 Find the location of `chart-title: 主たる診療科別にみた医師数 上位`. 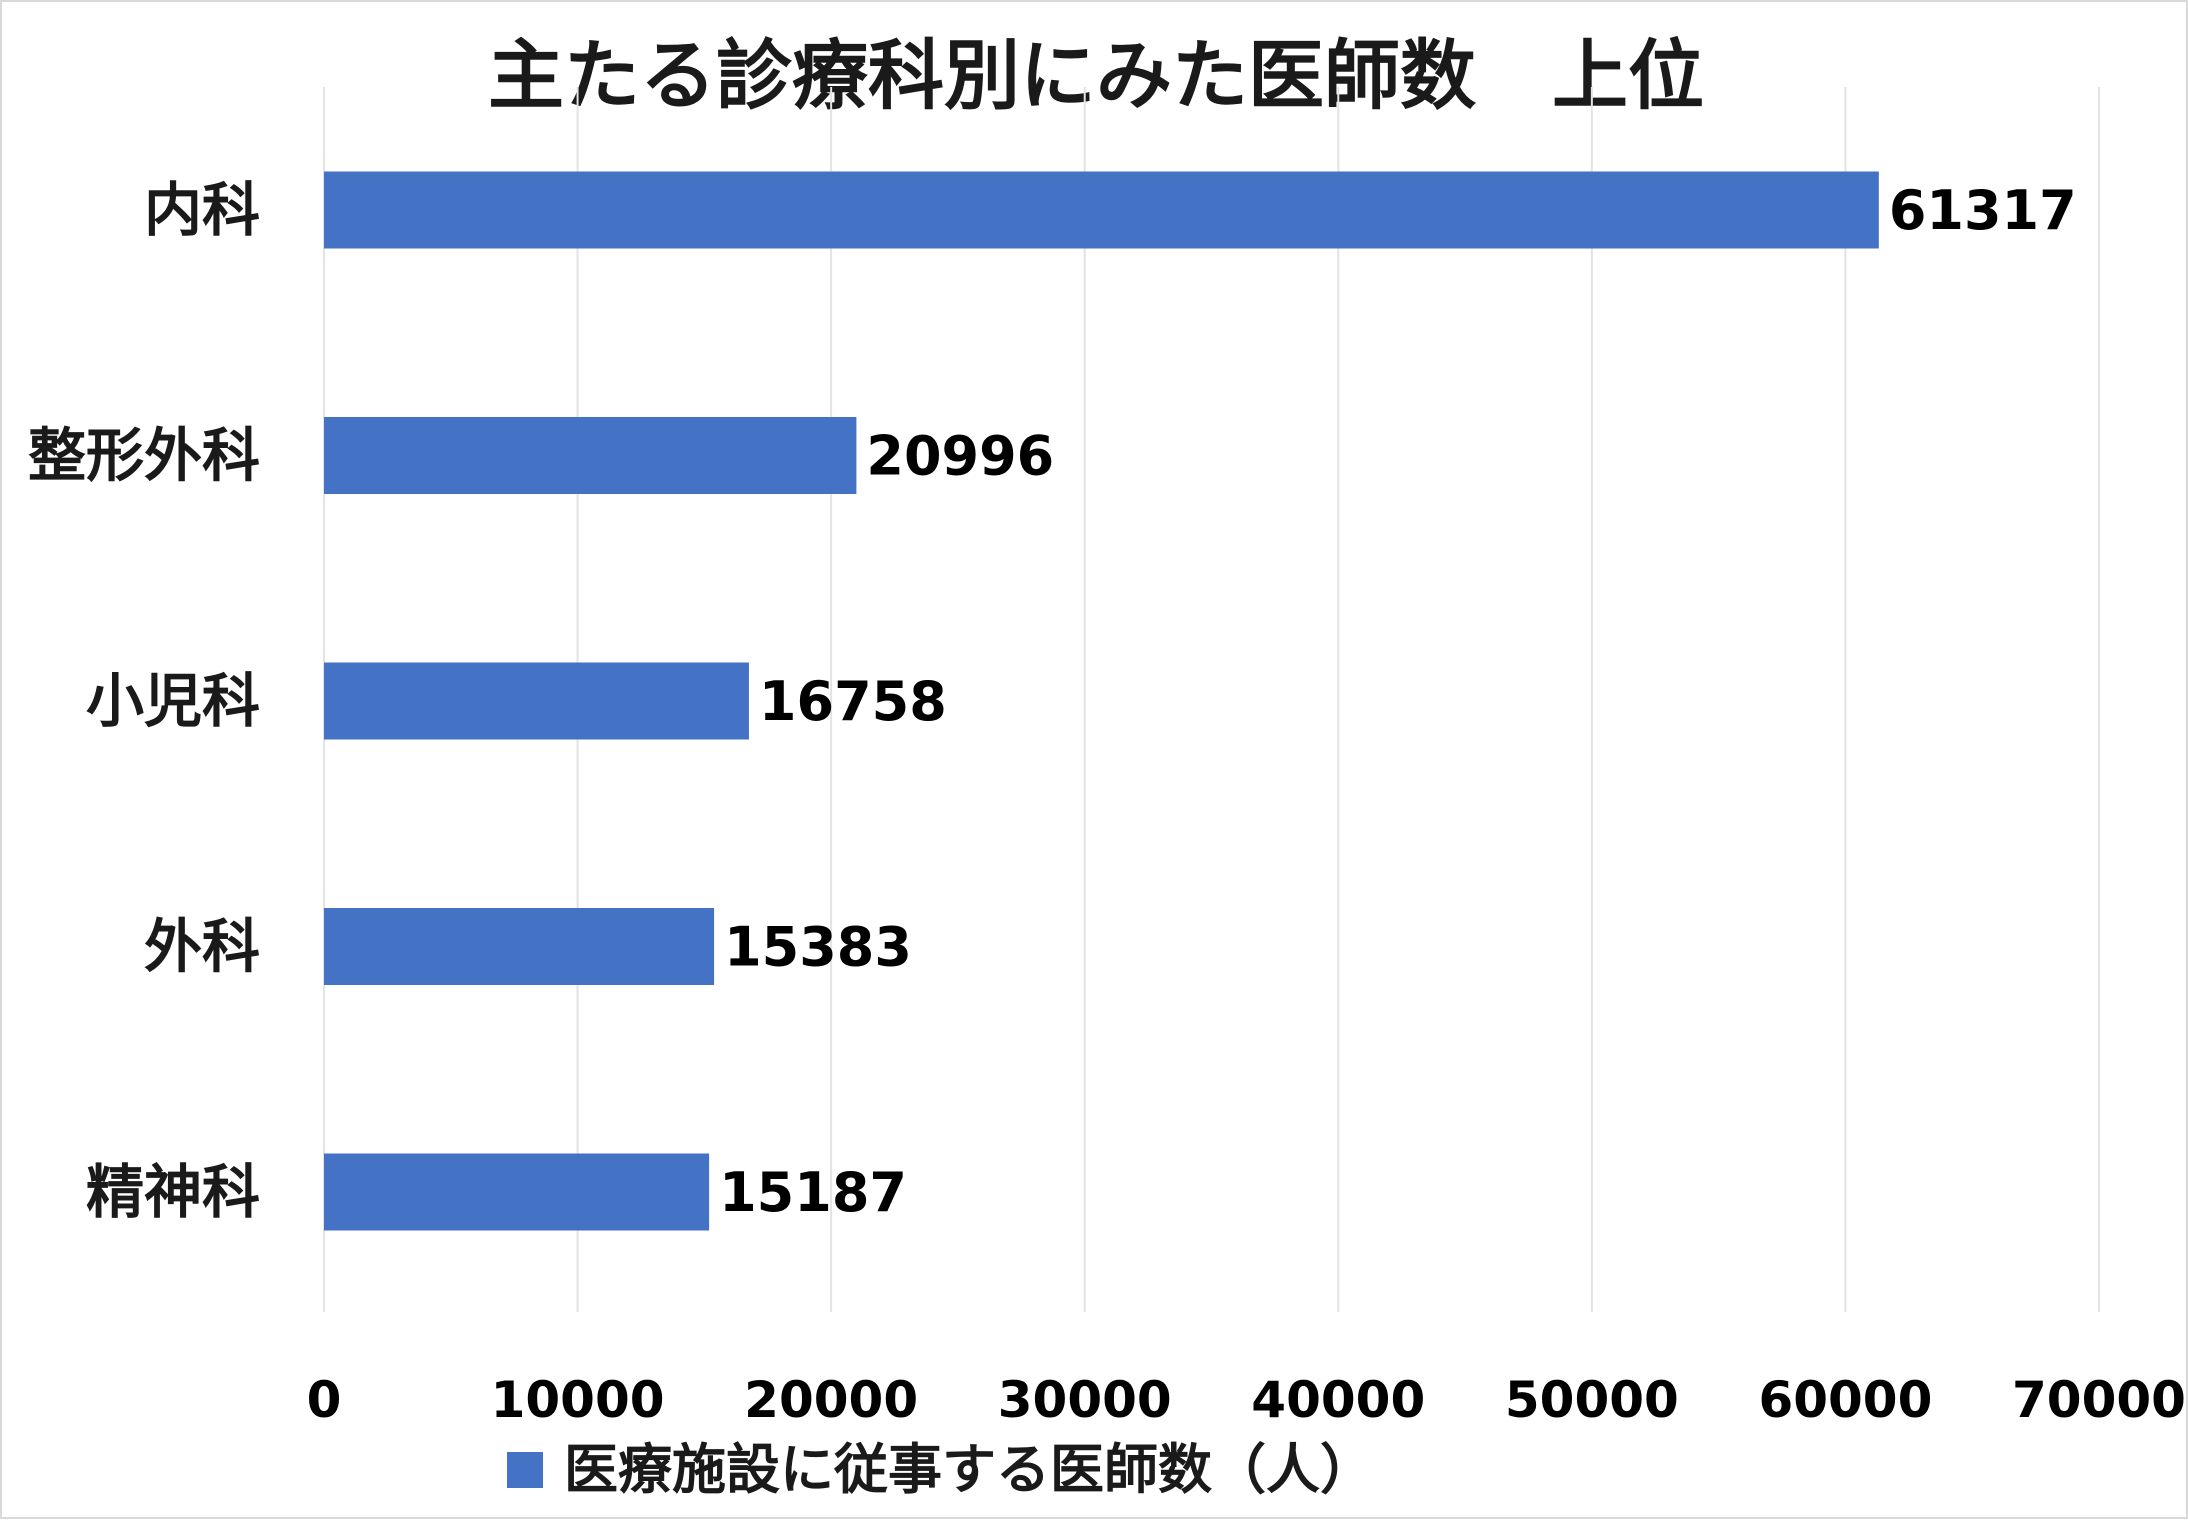

chart-title: 主たる診療科別にみた医師数 上位 is located at coordinates (1096, 75).